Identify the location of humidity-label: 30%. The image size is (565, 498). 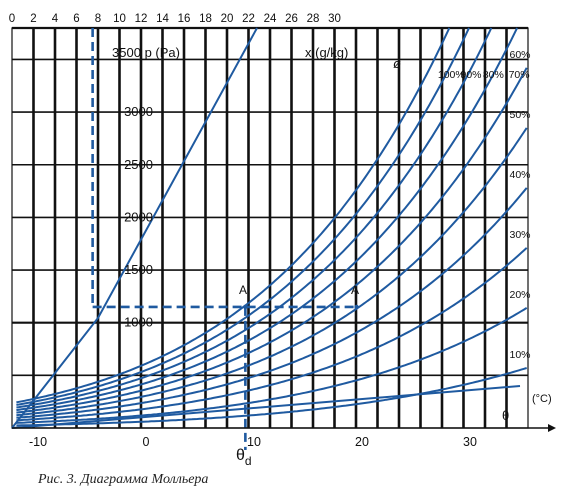
(519, 235).